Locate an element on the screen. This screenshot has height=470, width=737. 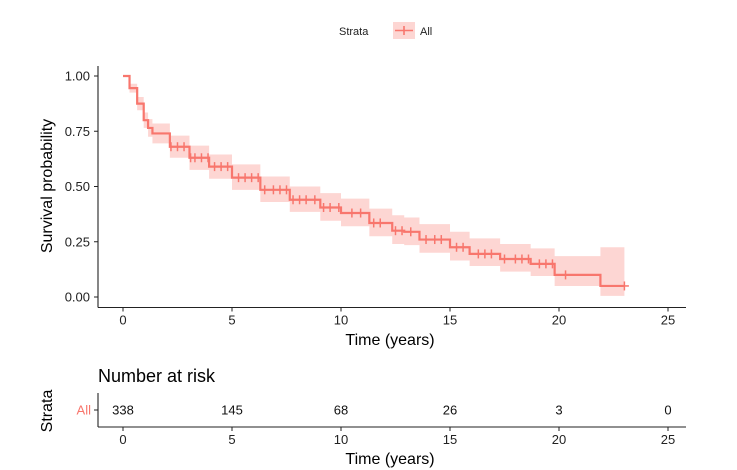
x-axis-title: Time (years) is located at coordinates (389, 340).